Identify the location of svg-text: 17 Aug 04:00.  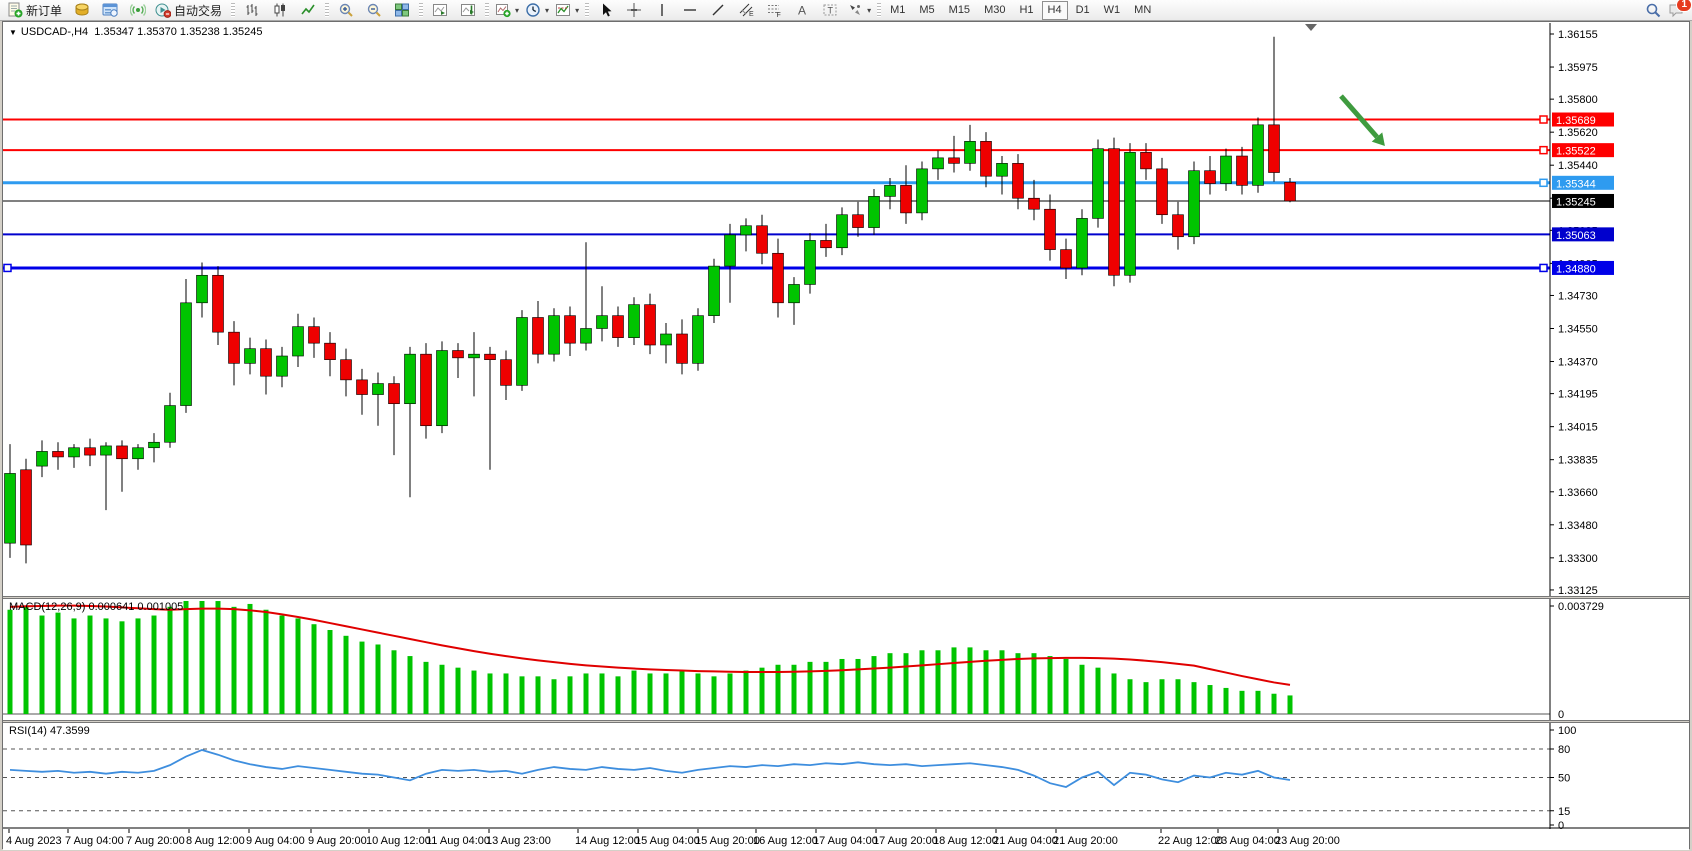
(845, 841).